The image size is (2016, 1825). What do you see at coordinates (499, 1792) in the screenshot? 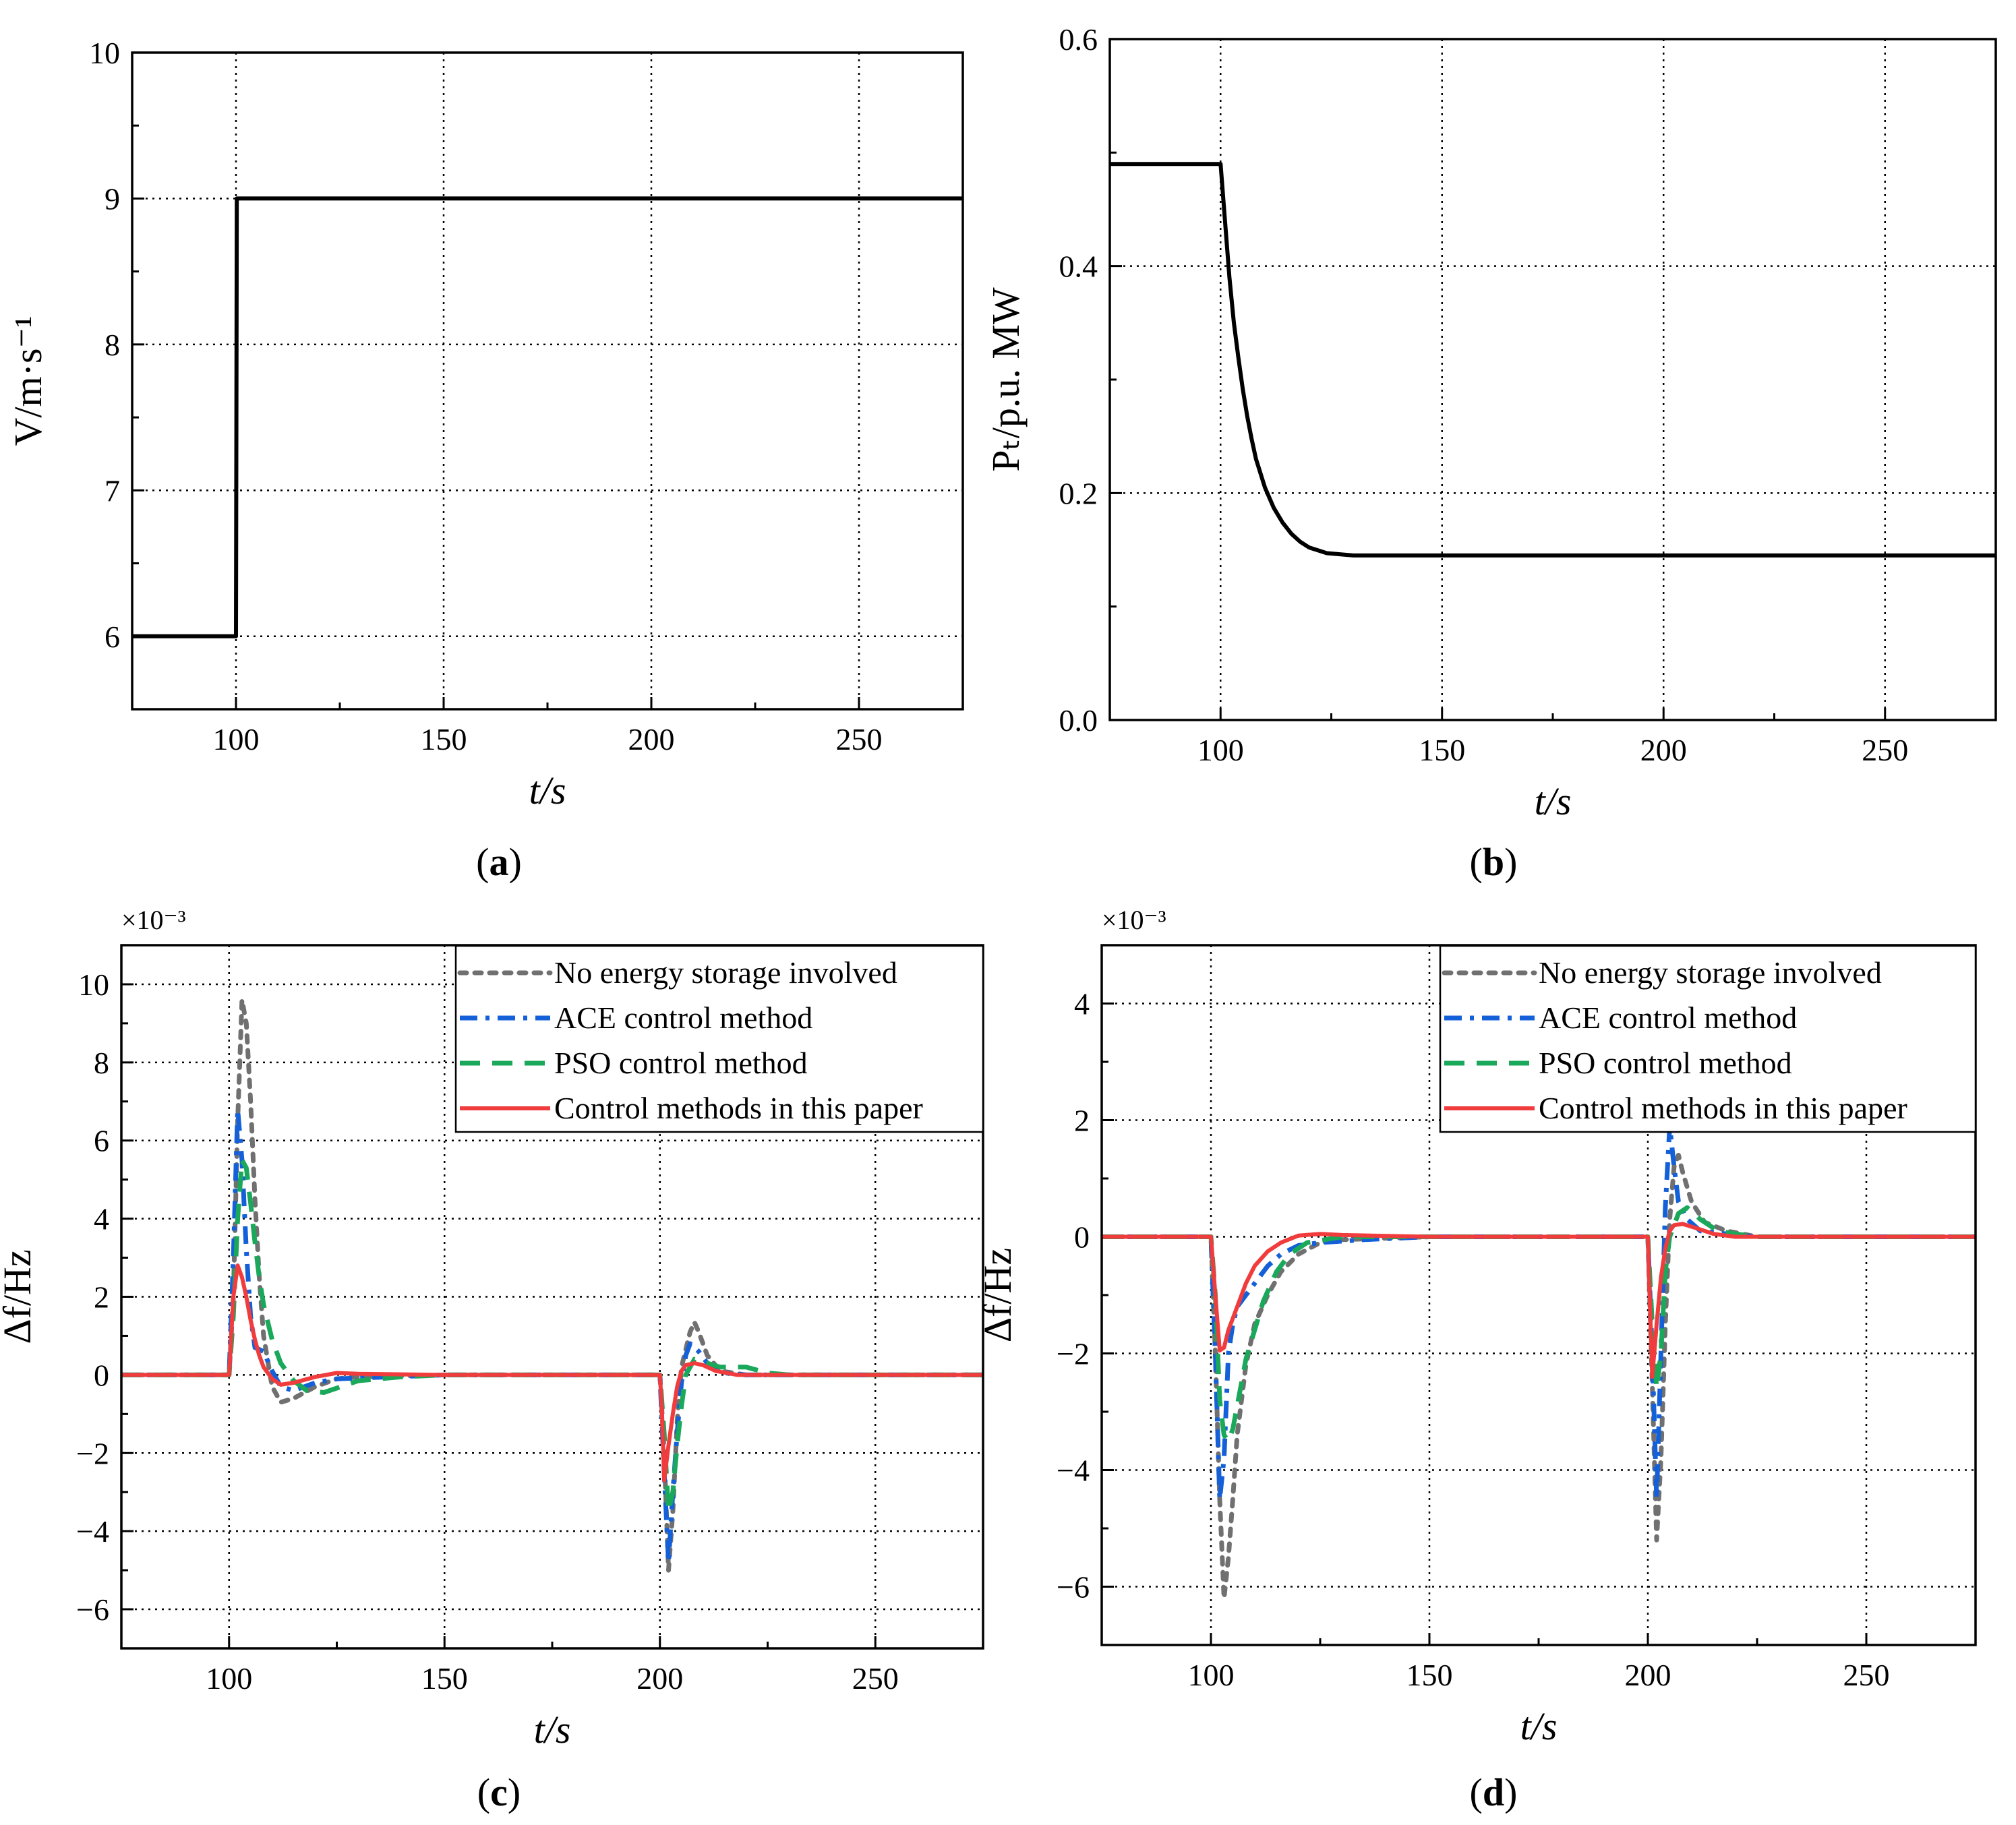
I see `panel-label: (c)` at bounding box center [499, 1792].